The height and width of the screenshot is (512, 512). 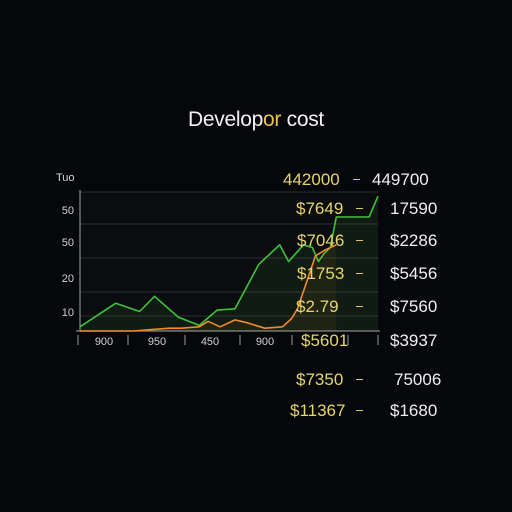 I want to click on value-label-a: $11367, so click(x=318, y=410).